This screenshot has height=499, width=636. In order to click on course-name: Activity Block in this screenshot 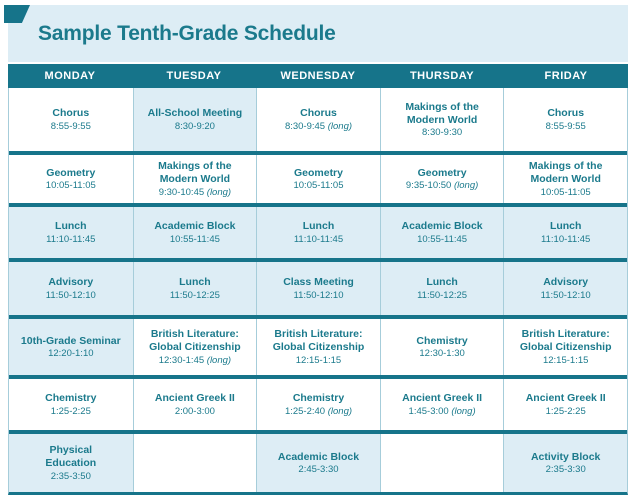, I will do `click(565, 456)`.